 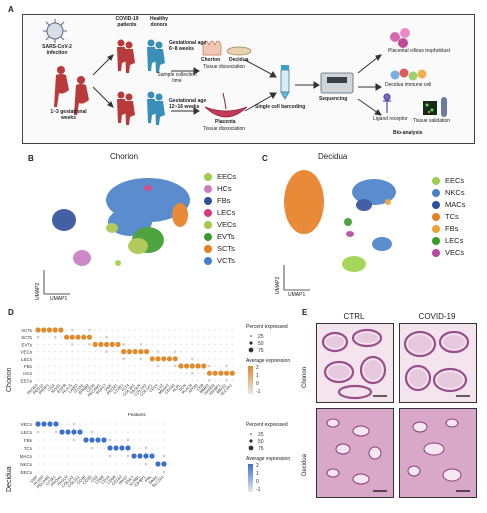 I want to click on cluster-fbs, so click(x=64, y=220).